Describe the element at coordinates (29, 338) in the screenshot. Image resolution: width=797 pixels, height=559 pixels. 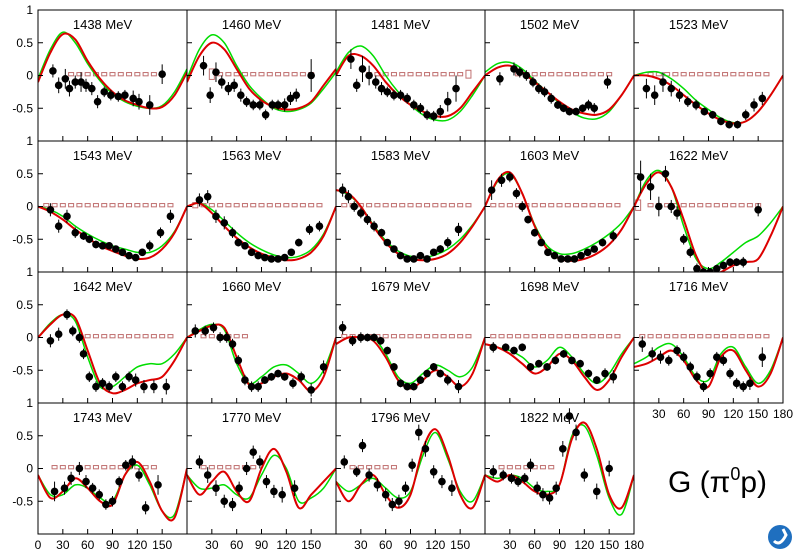
I see `y-tick-label: 0` at that location.